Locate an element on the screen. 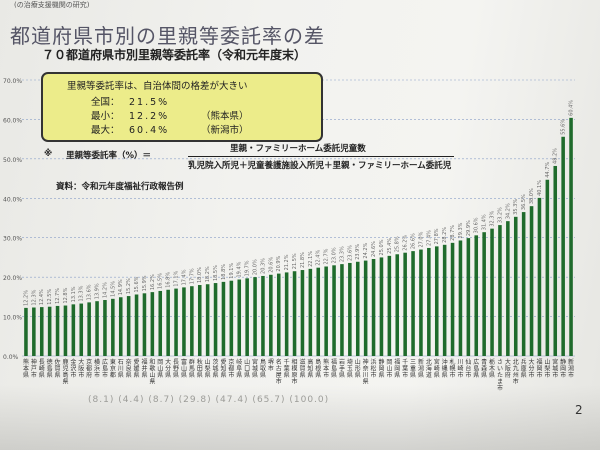  data-label: 17.7% is located at coordinates (192, 276).